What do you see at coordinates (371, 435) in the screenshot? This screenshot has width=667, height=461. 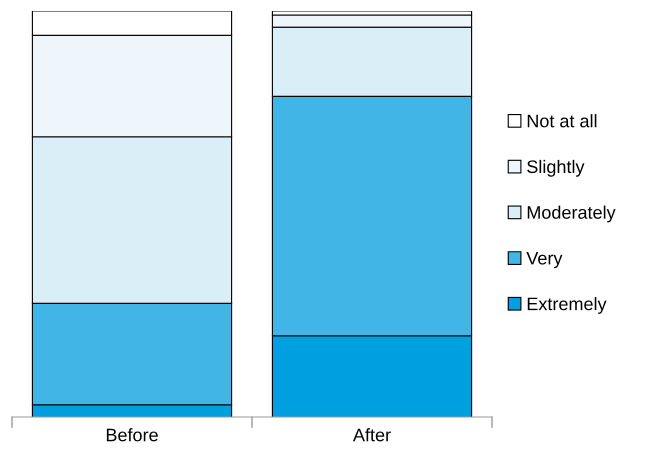 I see `x-tick-label: After` at bounding box center [371, 435].